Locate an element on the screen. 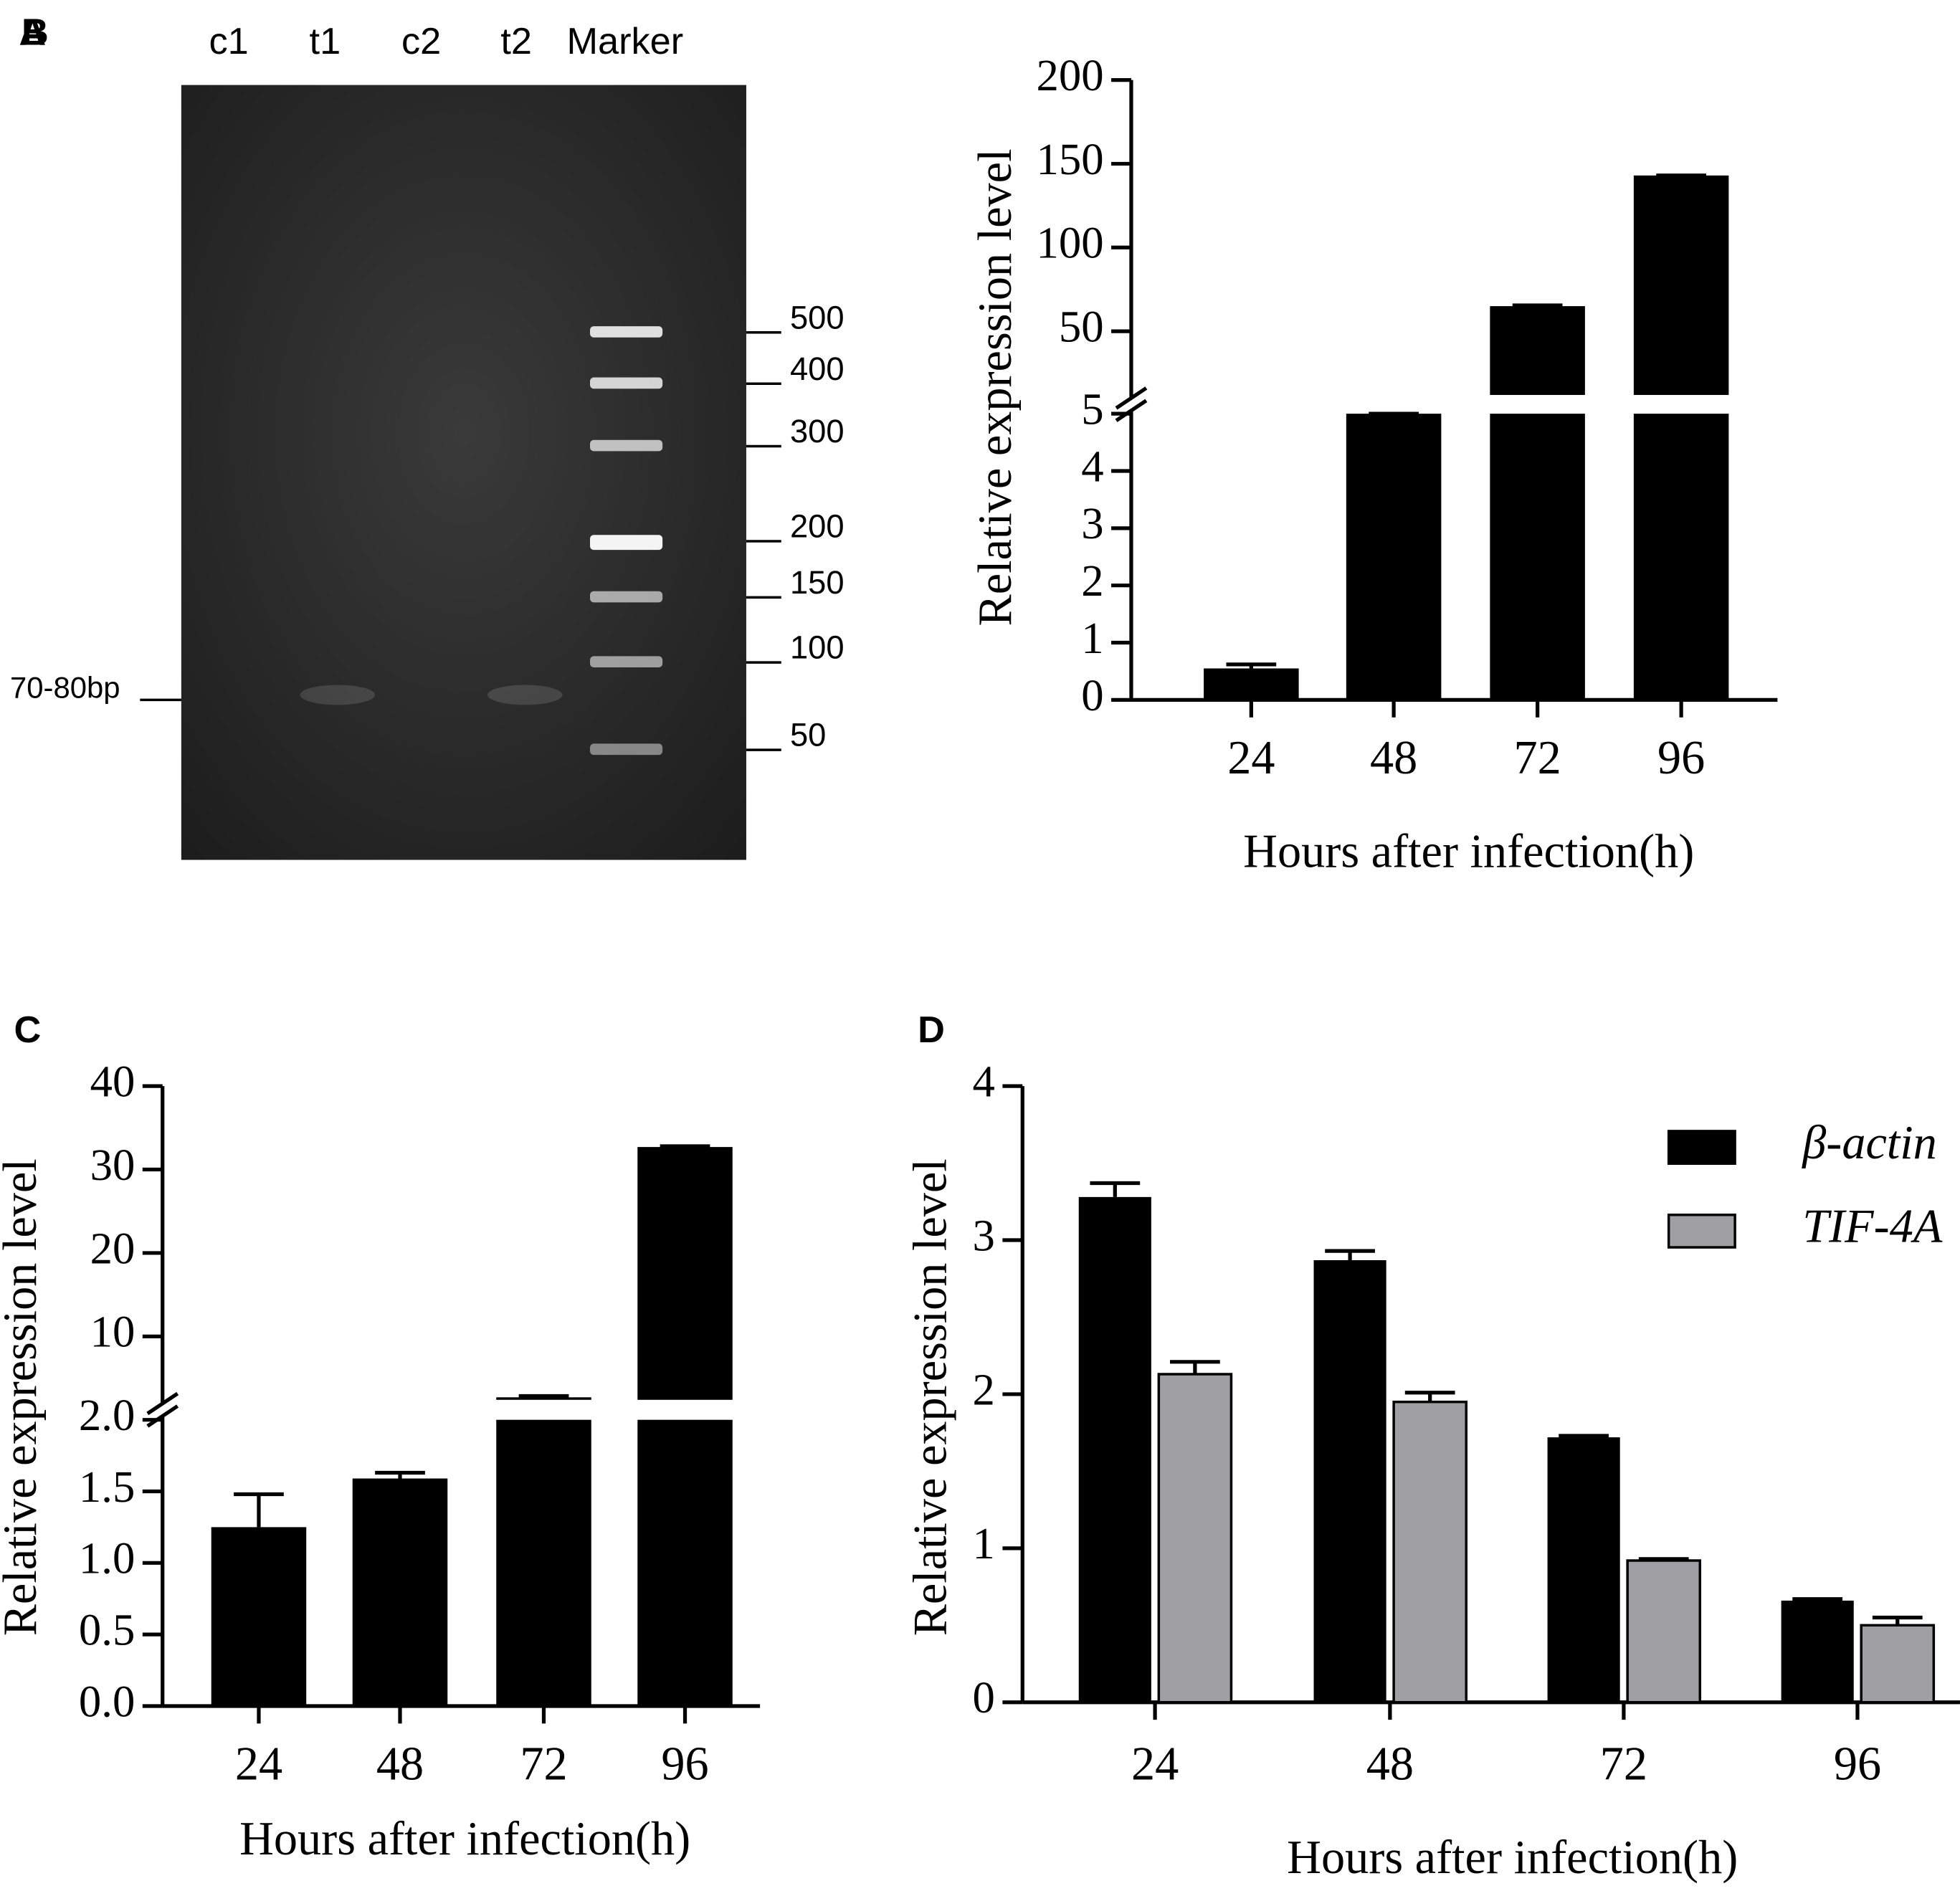 This screenshot has height=1891, width=1960. y-tick-label: 50 is located at coordinates (1081, 327).